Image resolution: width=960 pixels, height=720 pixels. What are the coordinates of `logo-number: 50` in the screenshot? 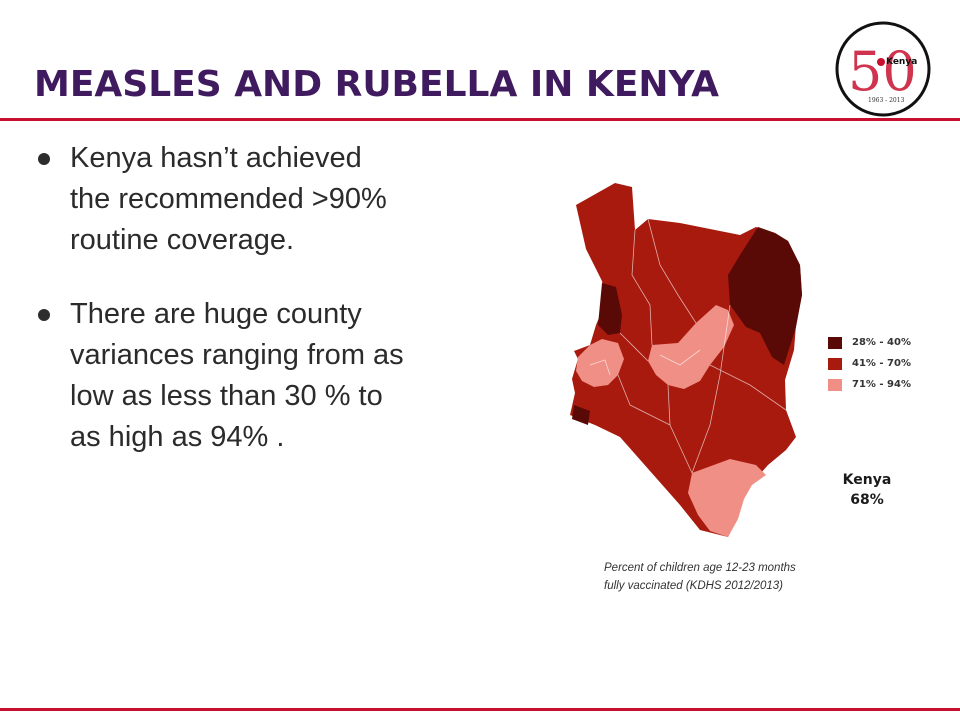 It's located at (882, 71).